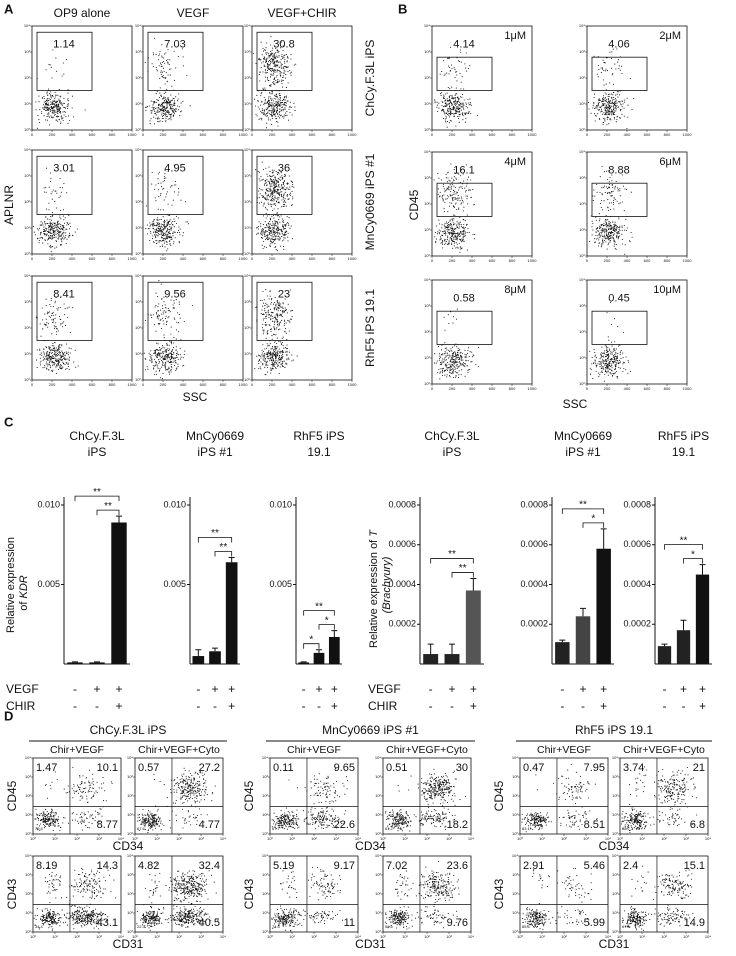 The image size is (736, 956). Describe the element at coordinates (138, 129) in the screenshot. I see `y-tick-label: 10⁰` at that location.